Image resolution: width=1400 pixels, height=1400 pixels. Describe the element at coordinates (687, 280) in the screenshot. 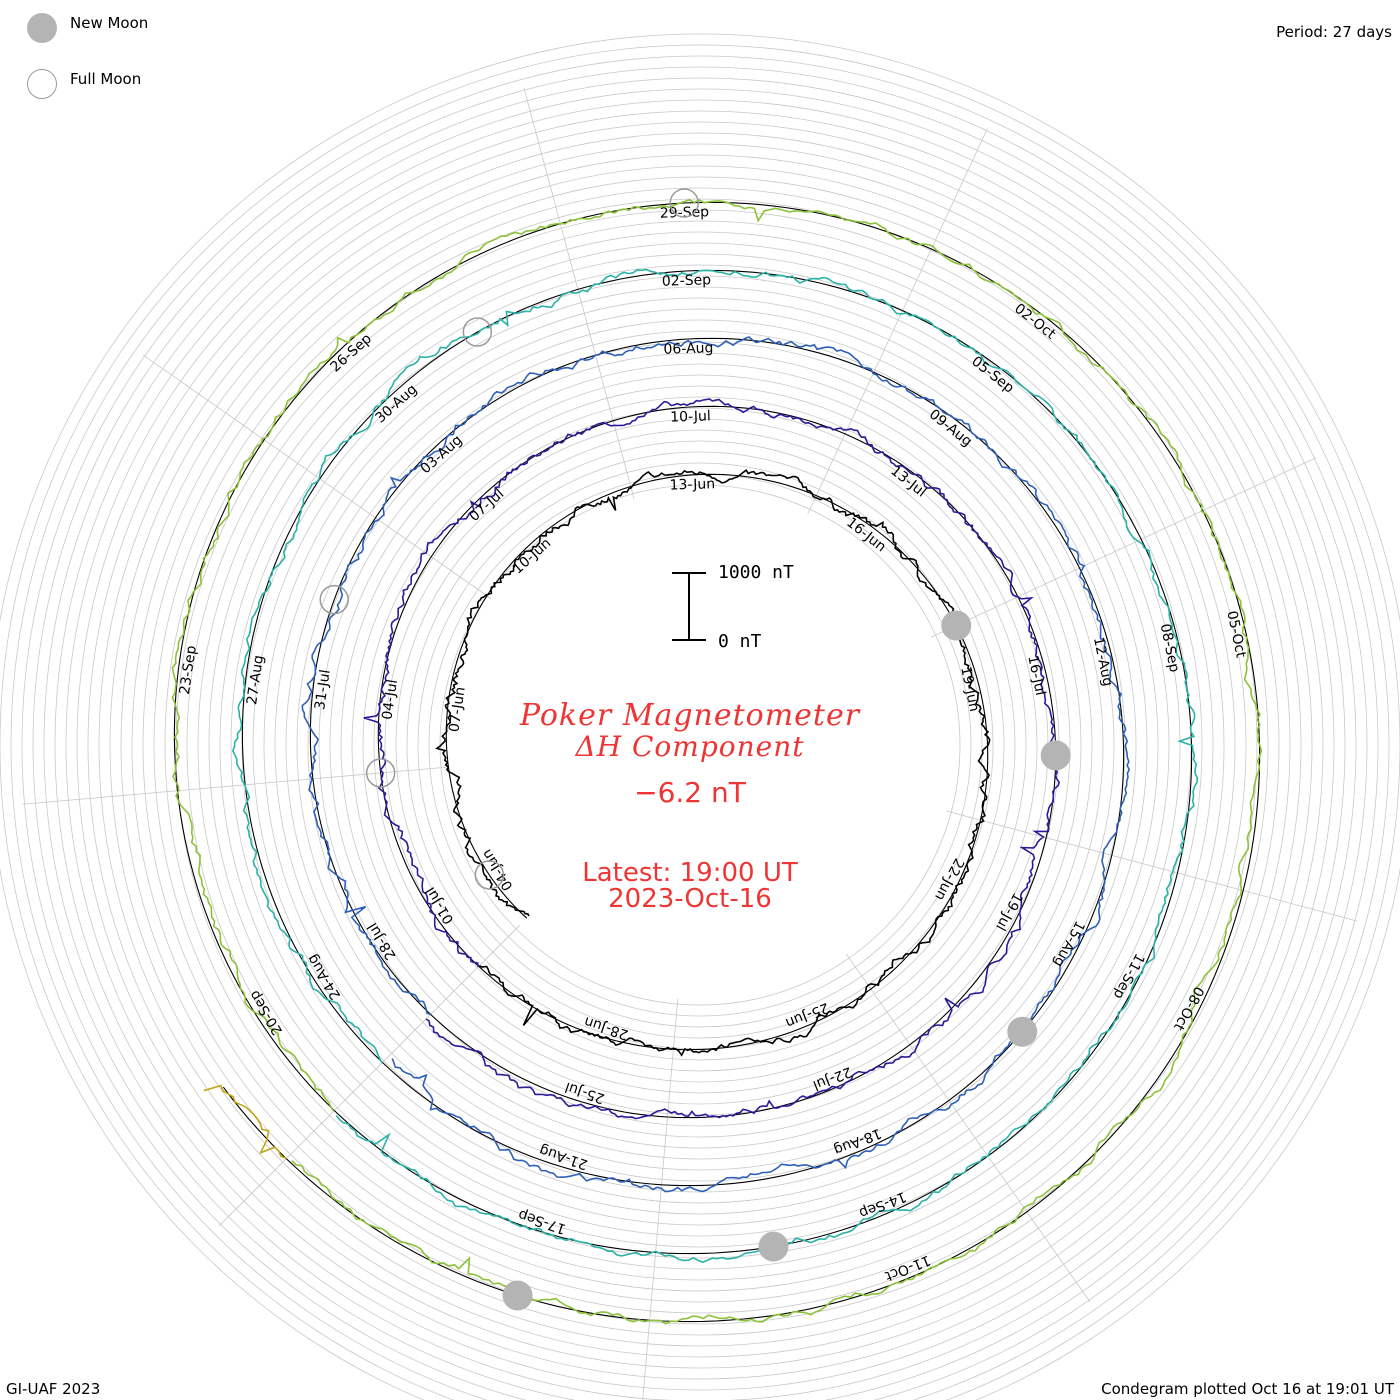

I see `date-label: 02-Sep` at that location.